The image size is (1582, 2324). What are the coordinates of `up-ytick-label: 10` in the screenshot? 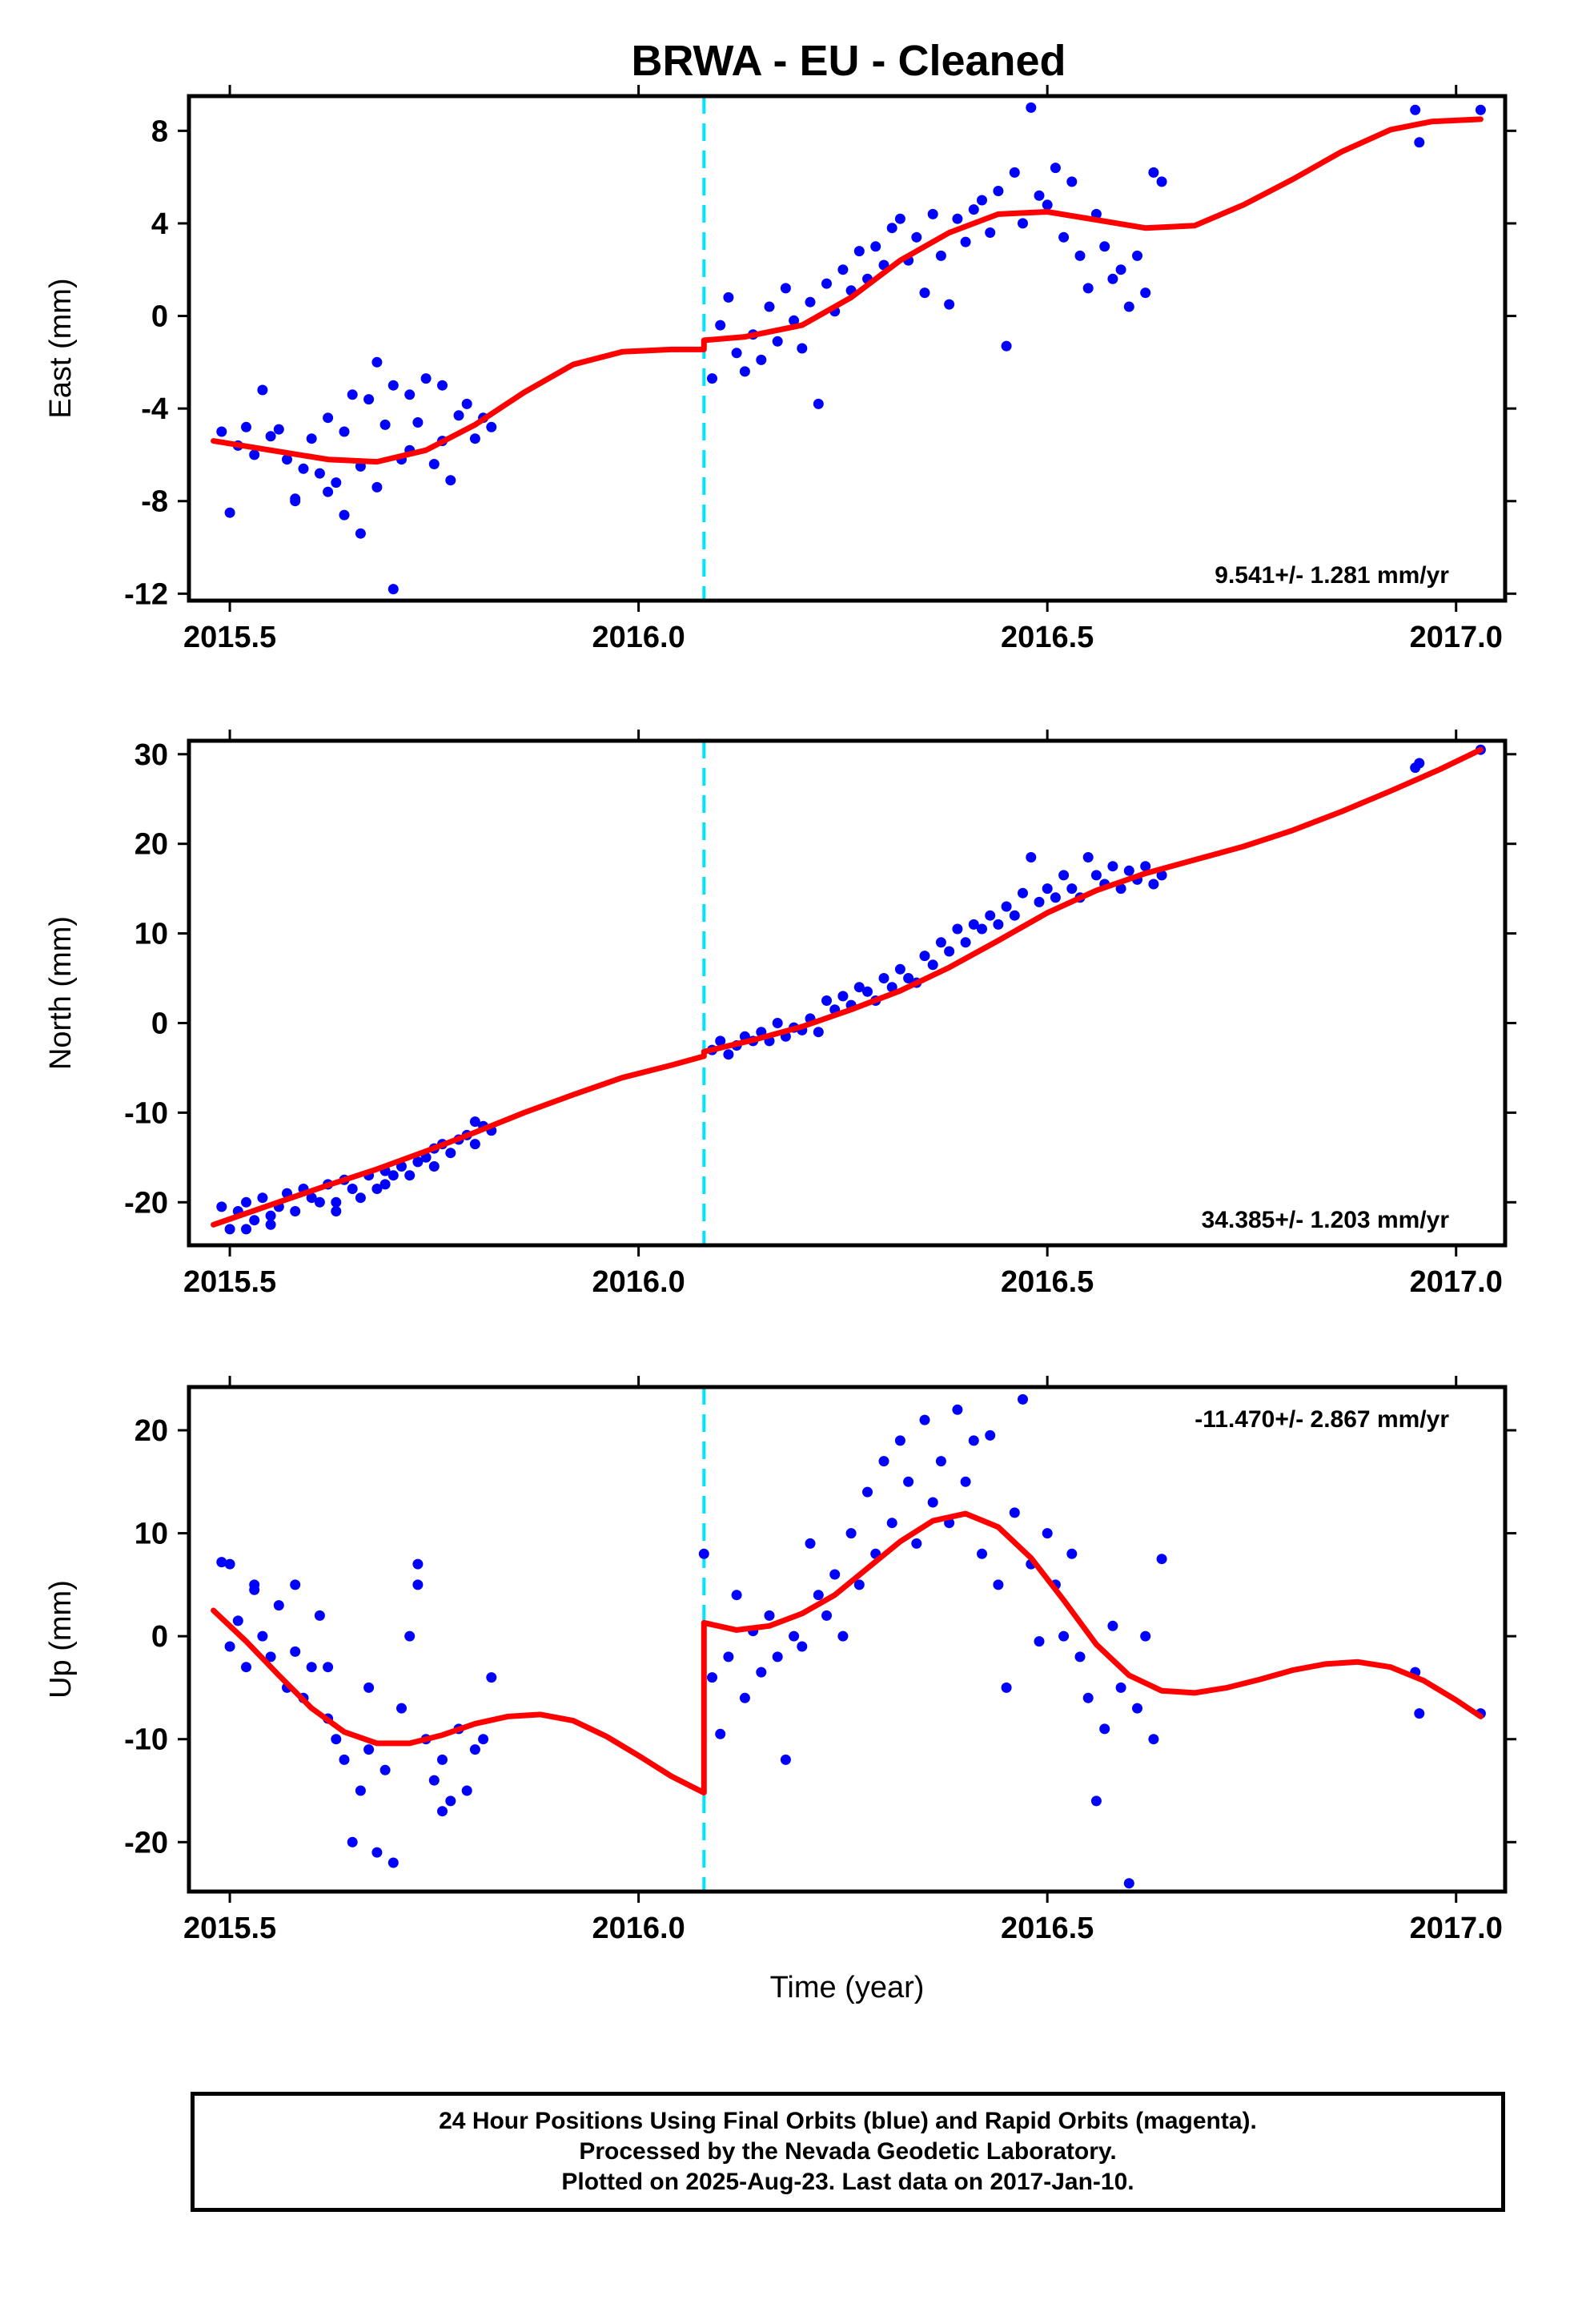 It's located at (151, 1534).